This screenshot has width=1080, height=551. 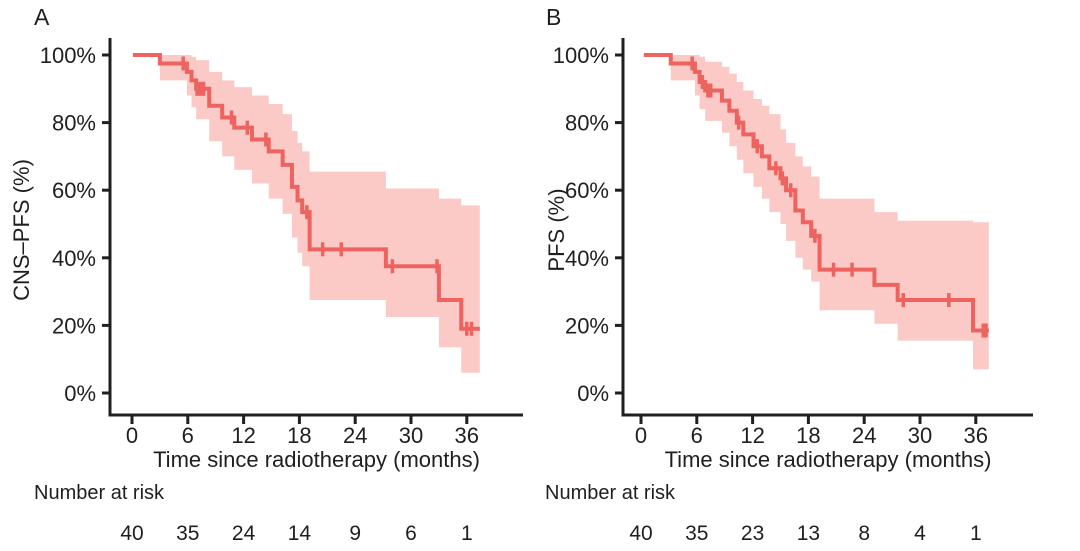 What do you see at coordinates (42, 17) in the screenshot?
I see `panel-a-letter: A` at bounding box center [42, 17].